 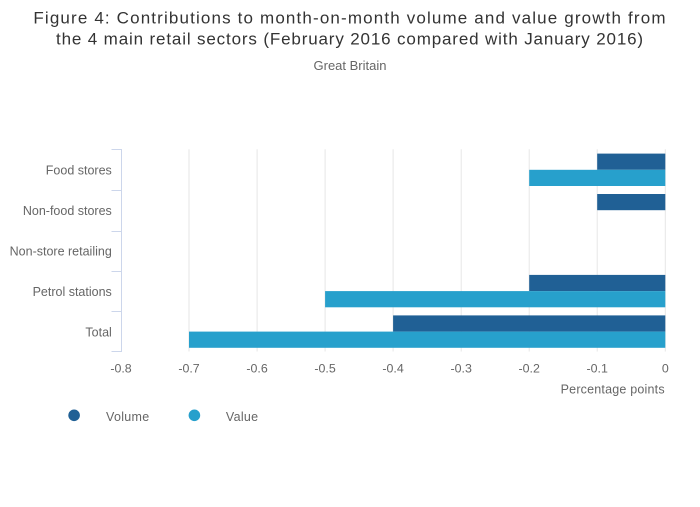 What do you see at coordinates (61, 252) in the screenshot?
I see `svg-text: Non-store retailing` at bounding box center [61, 252].